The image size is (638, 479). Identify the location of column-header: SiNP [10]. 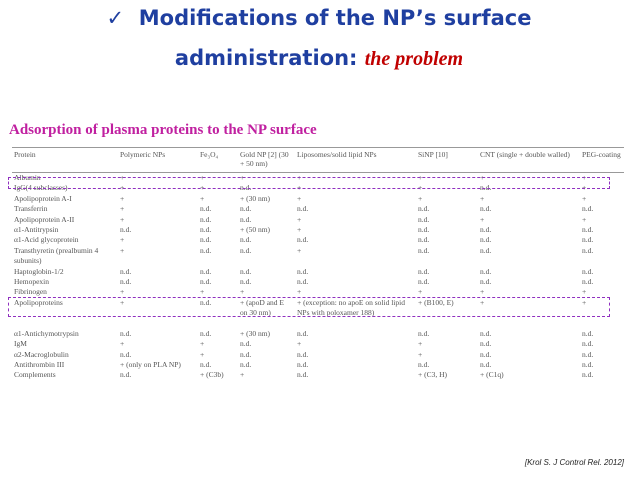
(447, 160).